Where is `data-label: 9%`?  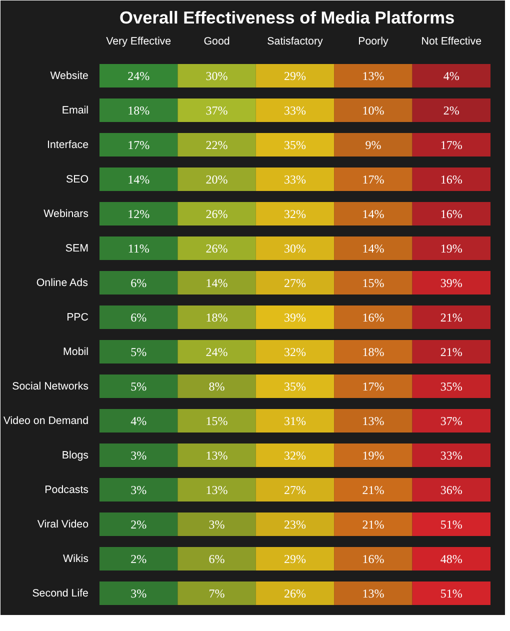 data-label: 9% is located at coordinates (373, 145).